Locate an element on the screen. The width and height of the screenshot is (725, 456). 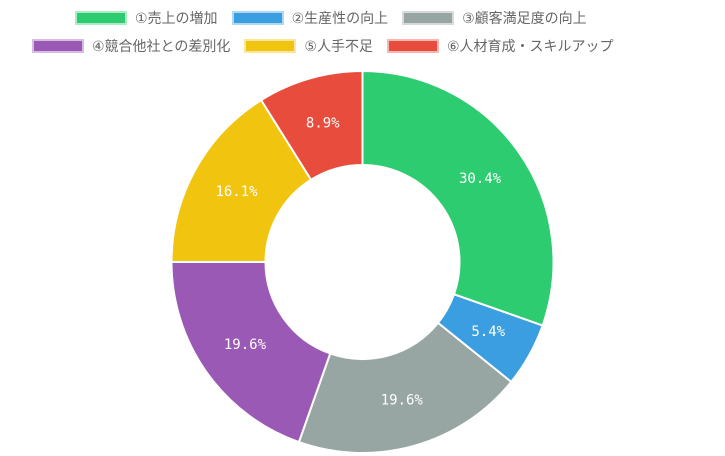
legend-row-2: ④競合他社との差別化 ⑤人手不足 ⑥人材育成・スキルアップ is located at coordinates (323, 46).